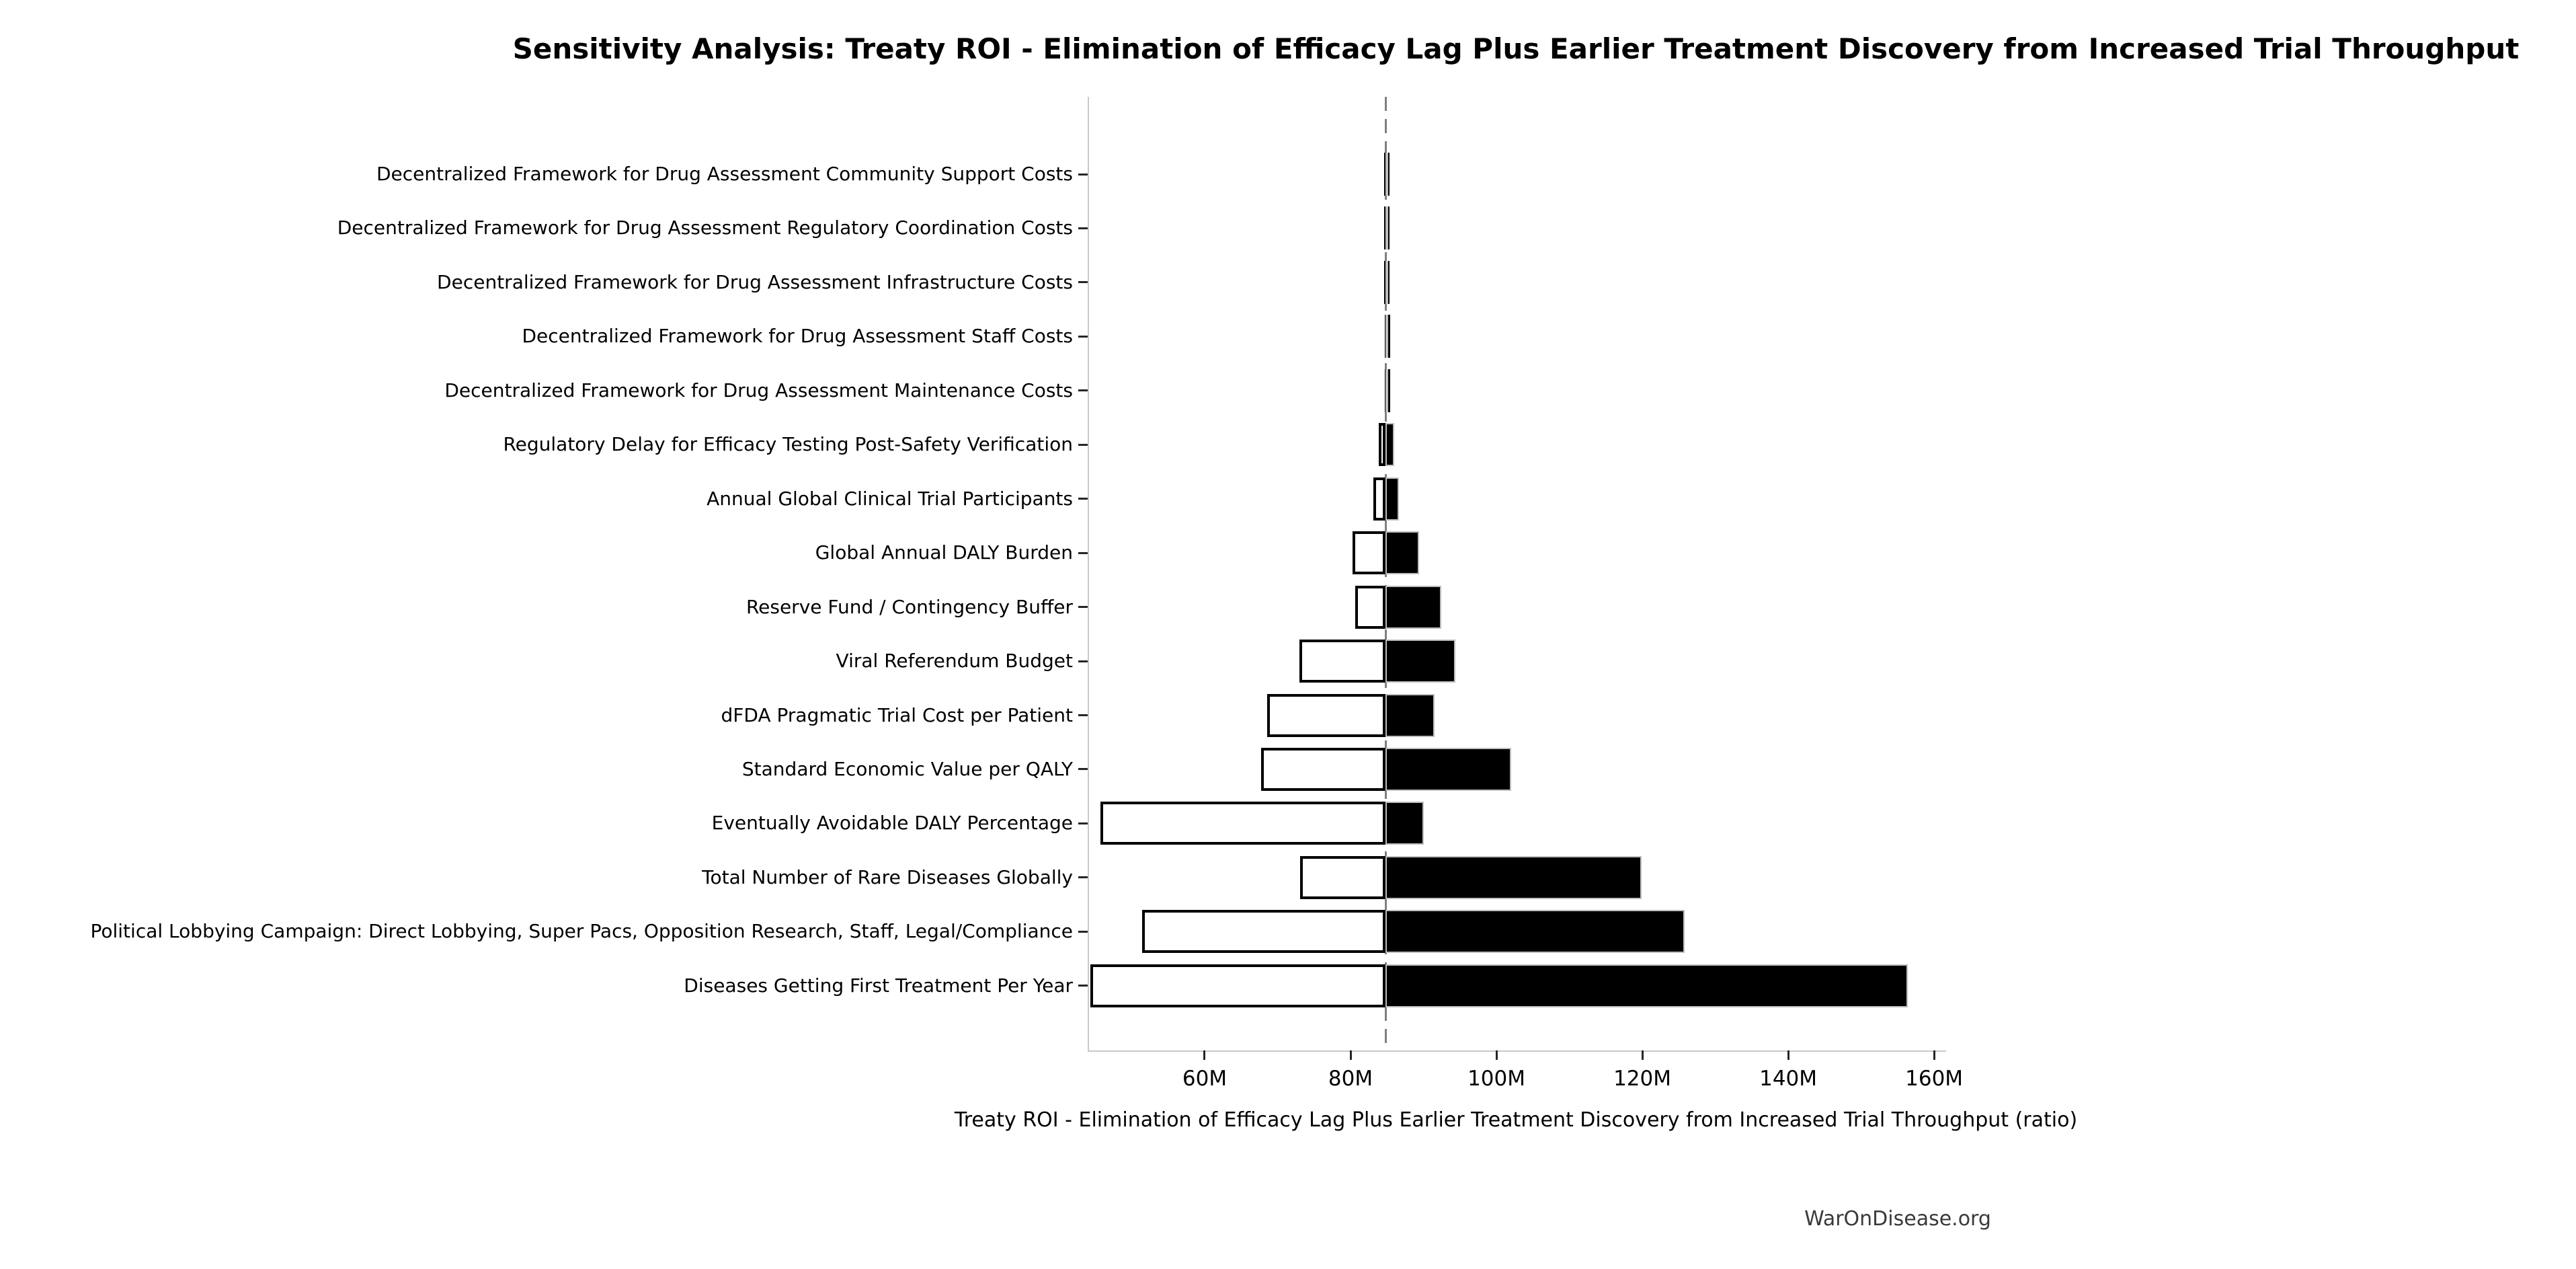 This screenshot has width=2576, height=1269. Describe the element at coordinates (907, 768) in the screenshot. I see `y-axis-label: Standard Economic Value per QALY` at that location.